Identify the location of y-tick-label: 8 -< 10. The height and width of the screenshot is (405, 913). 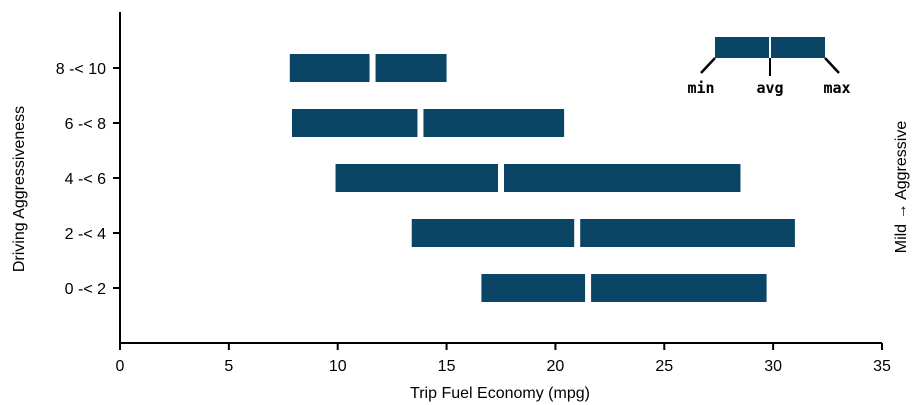
(81, 69).